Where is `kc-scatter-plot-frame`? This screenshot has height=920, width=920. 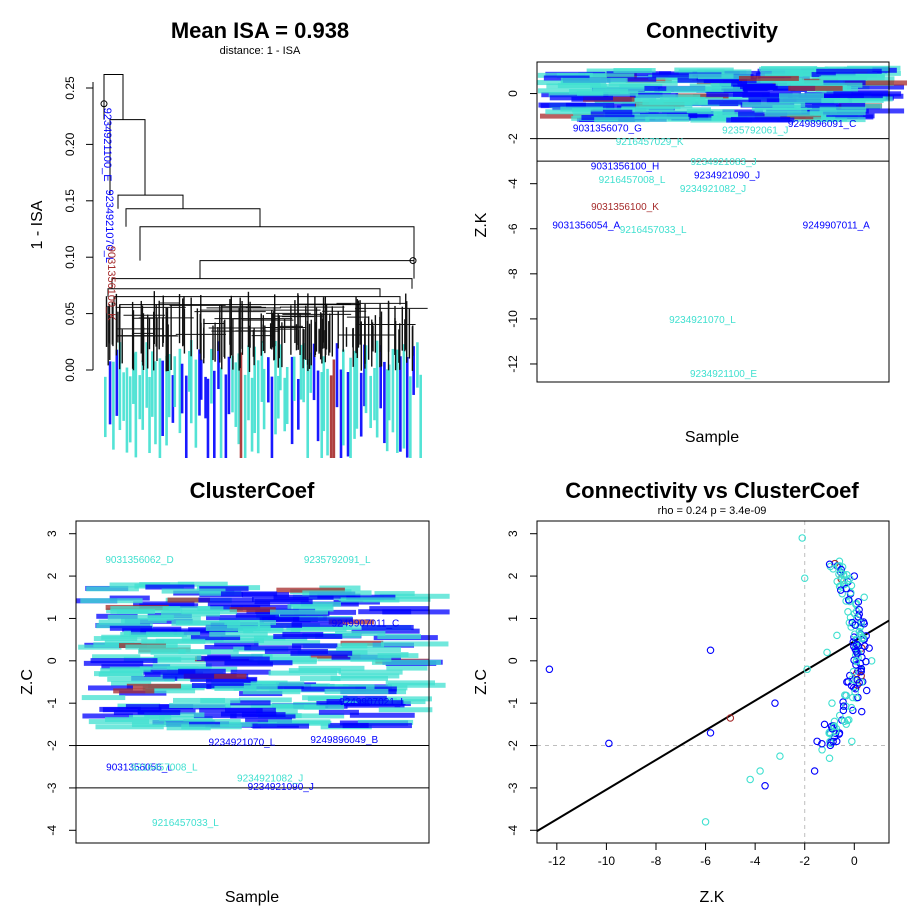
kc-scatter-plot-frame is located at coordinates (713, 682).